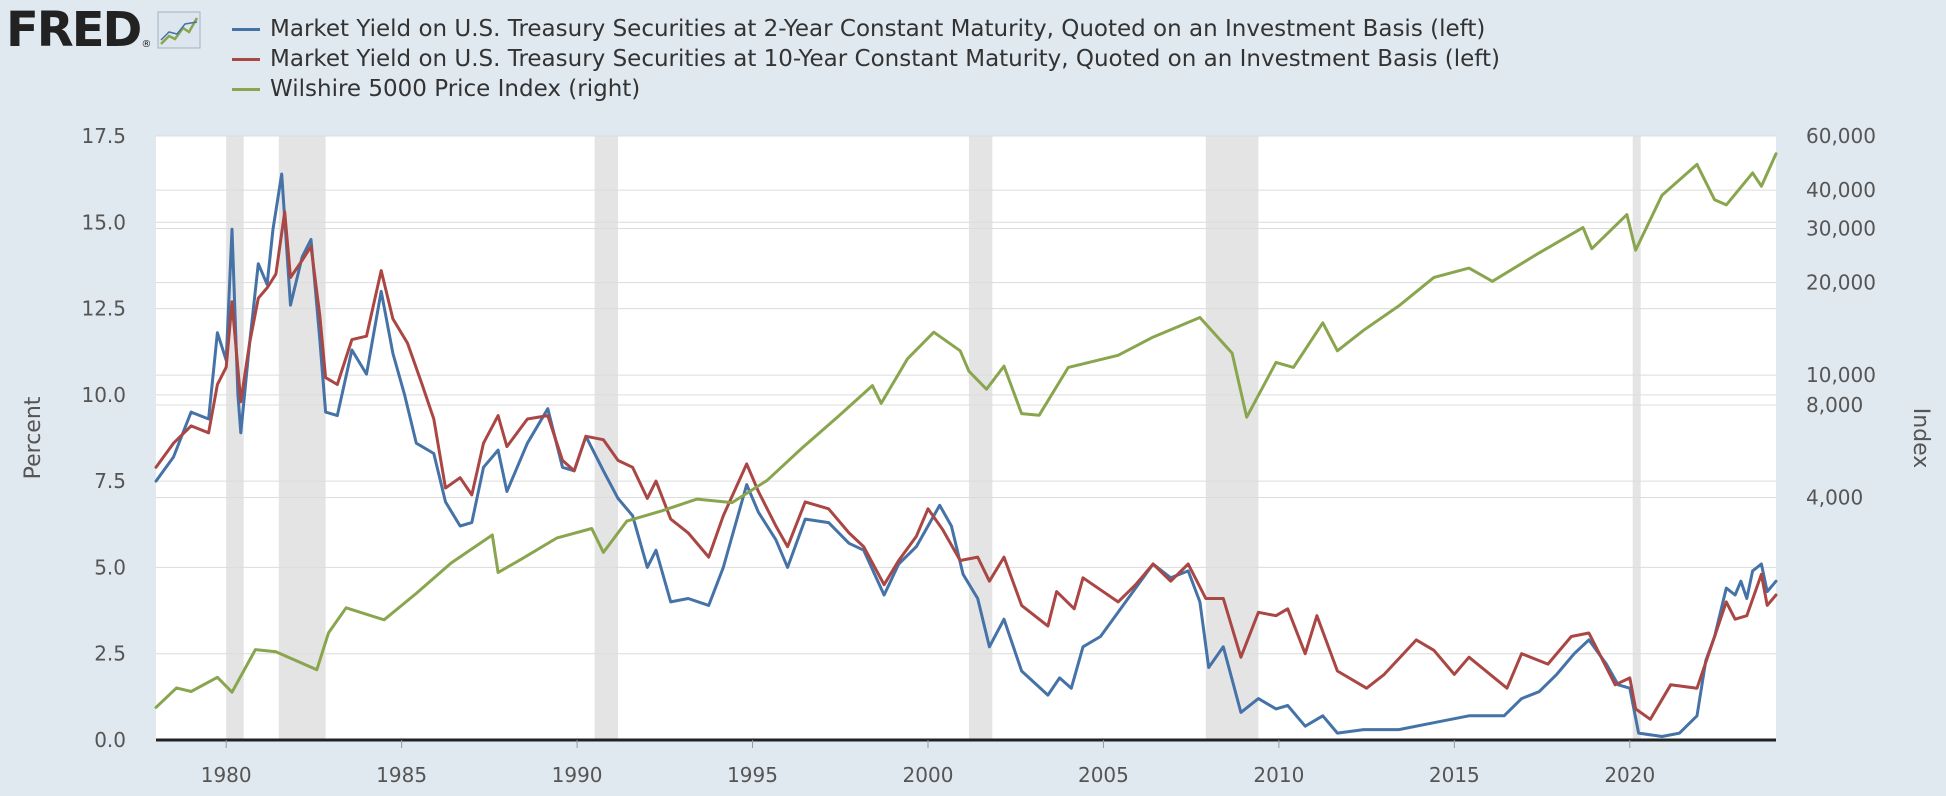 The width and height of the screenshot is (1946, 796). I want to click on y-left-tick-label: 7.5, so click(110, 481).